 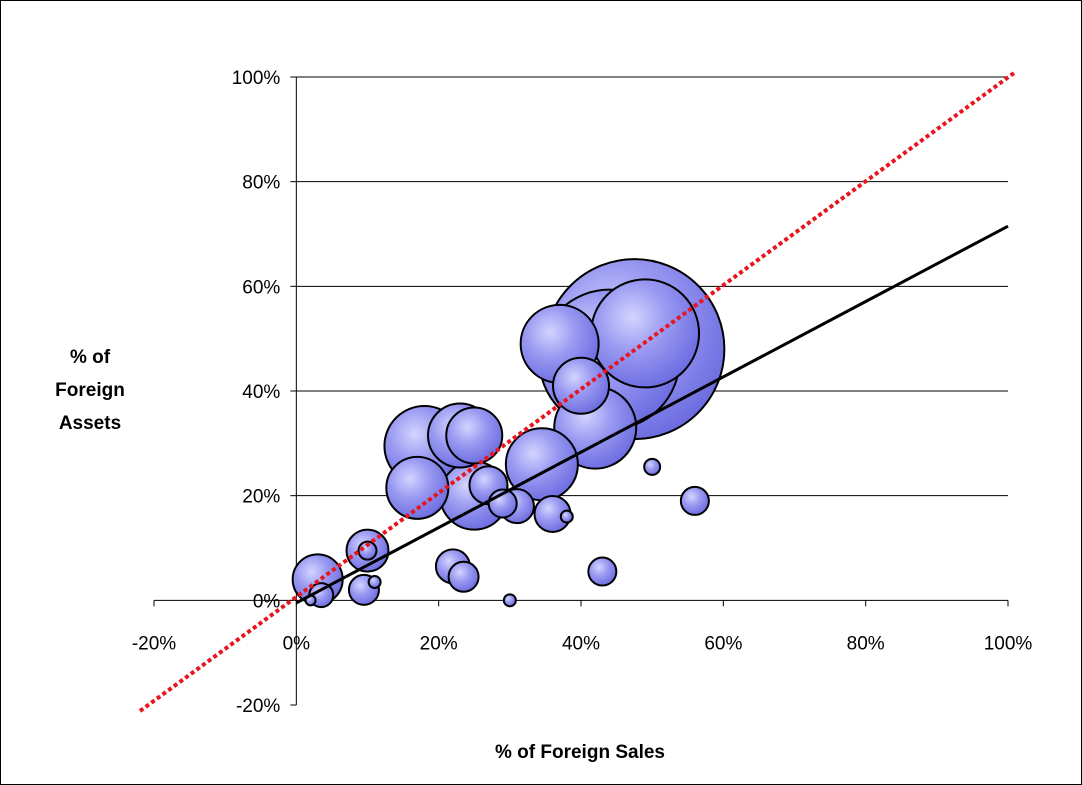 What do you see at coordinates (439, 643) in the screenshot?
I see `x-tick-label: 20%` at bounding box center [439, 643].